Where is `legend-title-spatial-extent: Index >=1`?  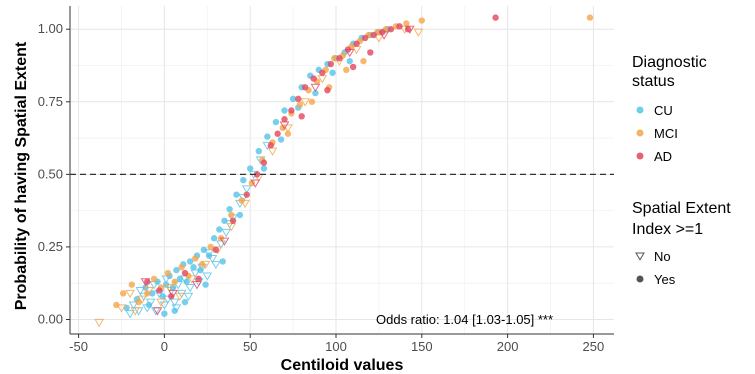 legend-title-spatial-extent: Index >=1 is located at coordinates (667, 229).